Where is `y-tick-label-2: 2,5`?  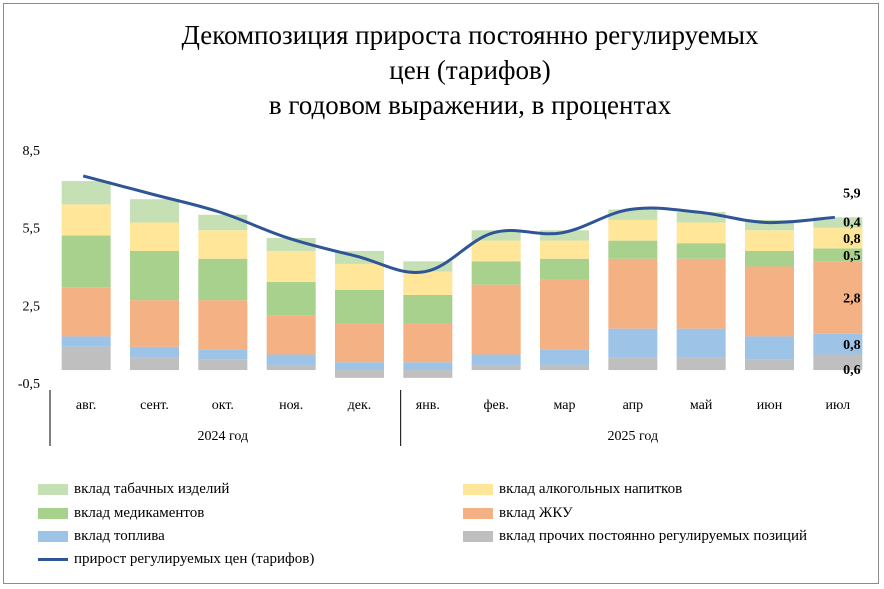 y-tick-label-2: 2,5 is located at coordinates (32, 306).